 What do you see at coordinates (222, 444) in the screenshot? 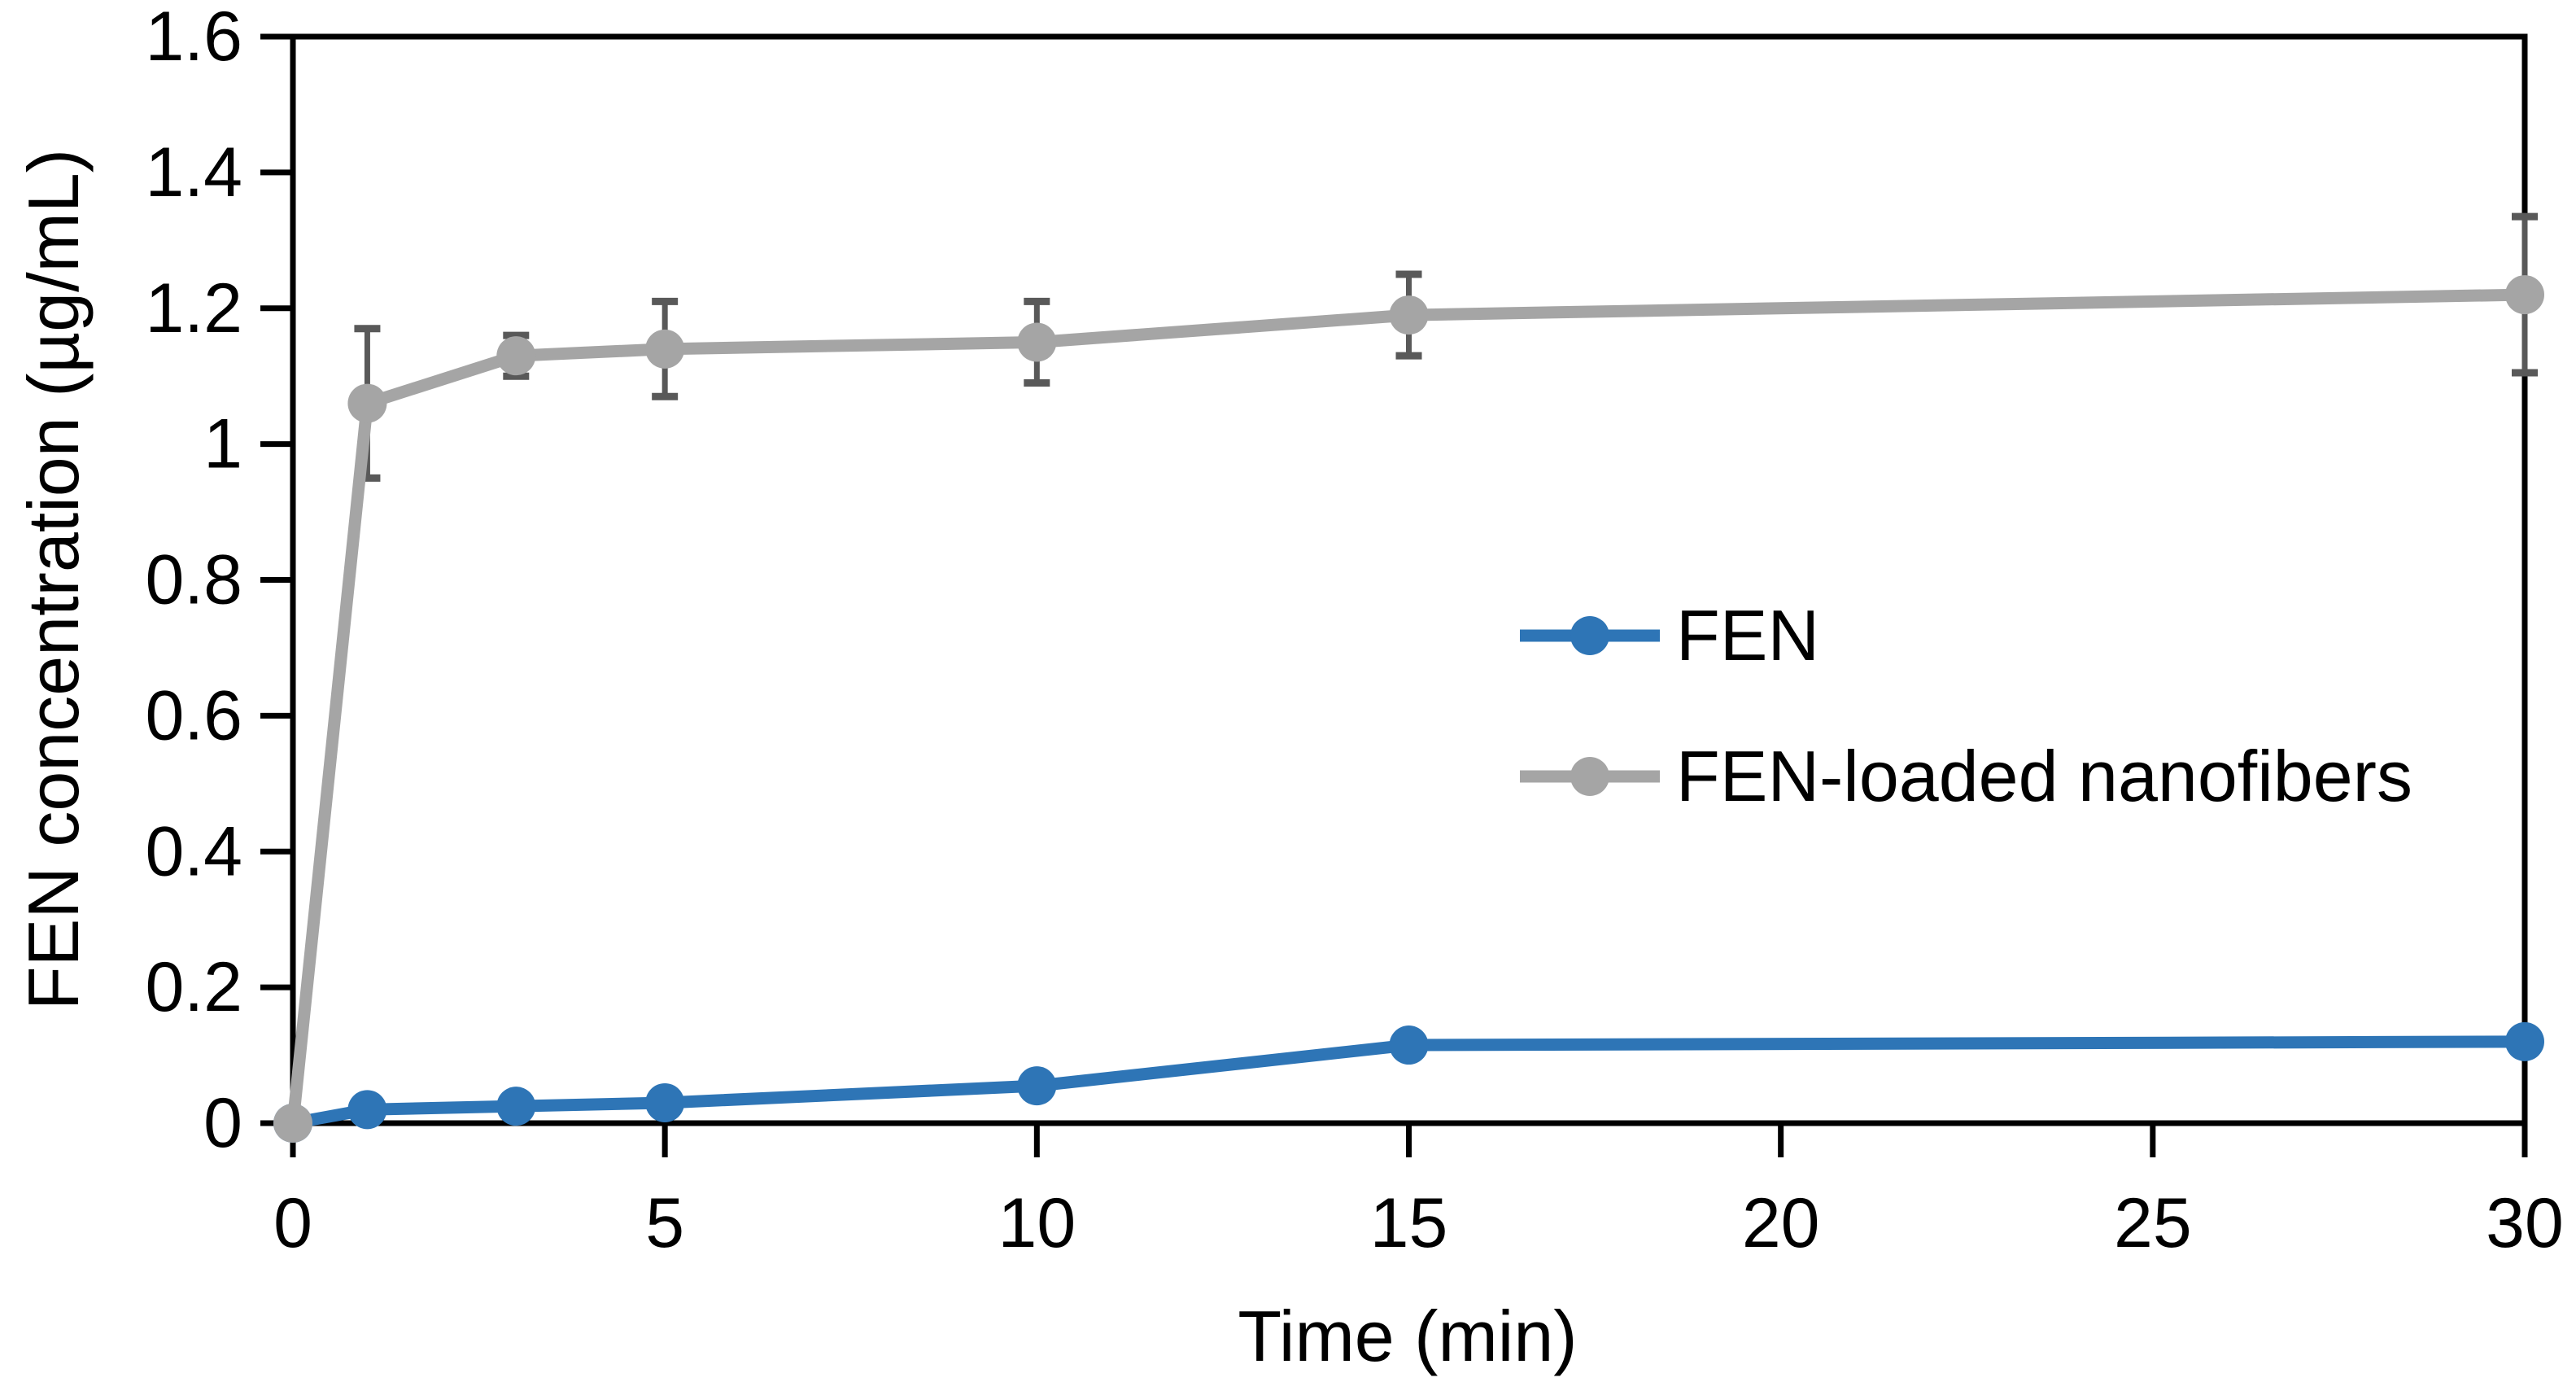
I see `y-axis-tick-label: 1` at bounding box center [222, 444].